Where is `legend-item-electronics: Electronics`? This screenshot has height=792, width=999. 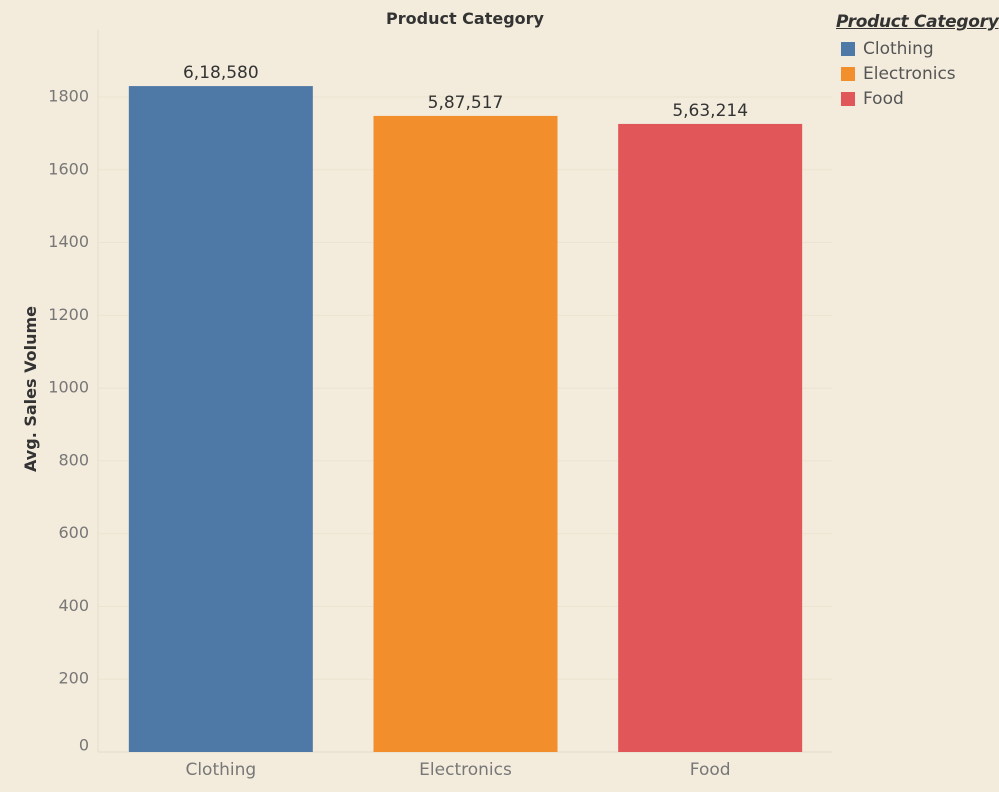
legend-item-electronics: Electronics is located at coordinates (917, 73).